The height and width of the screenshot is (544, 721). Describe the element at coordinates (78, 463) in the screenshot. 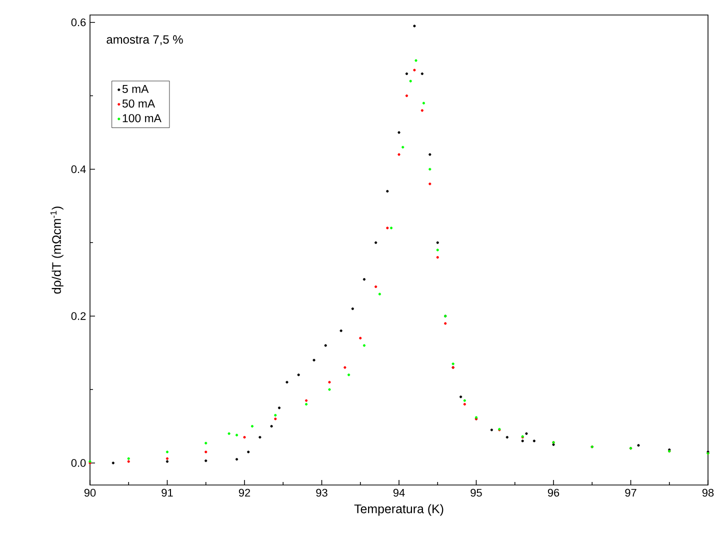

I see `y-tick-label: 0.0` at that location.